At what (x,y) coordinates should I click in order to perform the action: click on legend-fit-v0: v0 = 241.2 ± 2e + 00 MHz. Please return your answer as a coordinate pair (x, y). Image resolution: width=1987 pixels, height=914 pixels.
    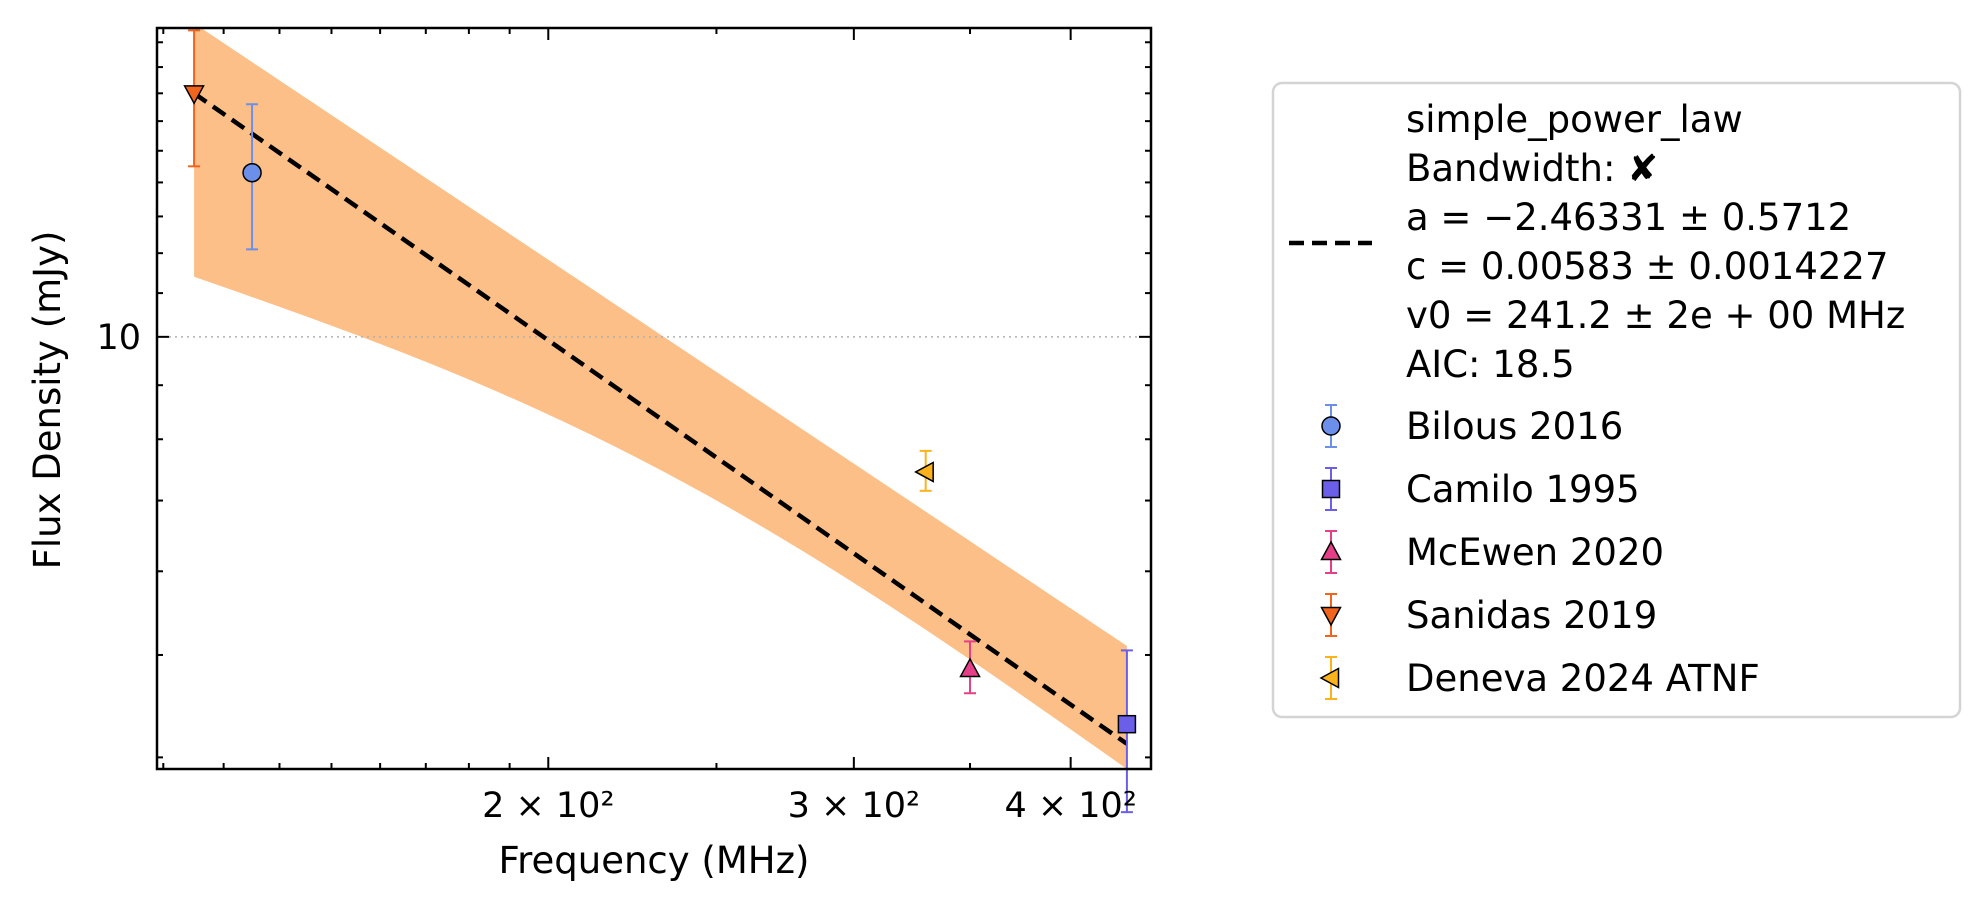
    Looking at the image, I should click on (1655, 315).